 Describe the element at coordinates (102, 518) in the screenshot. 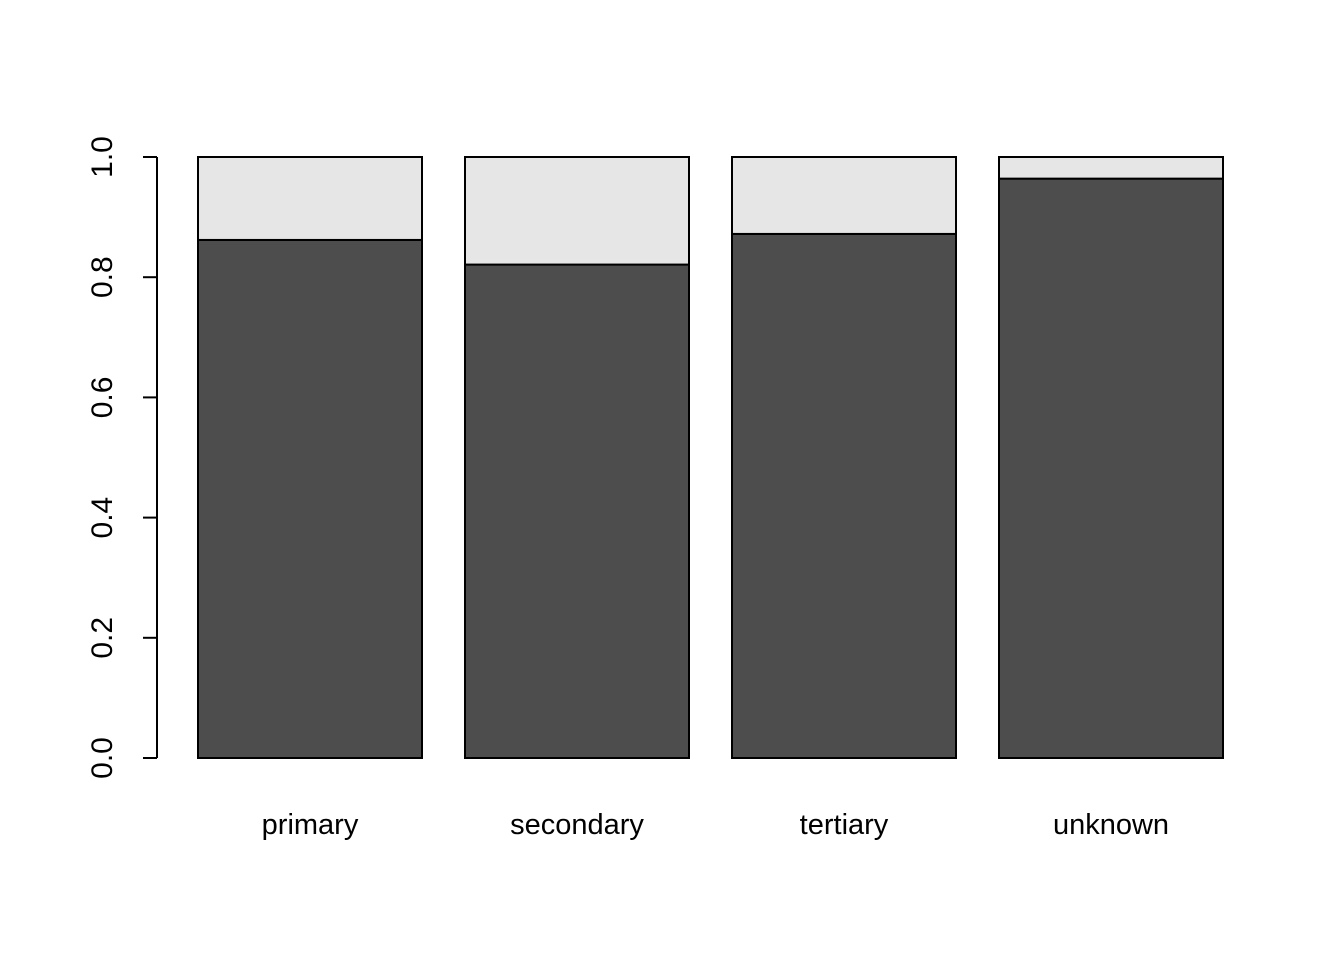

I see `y-tick-label: 0.4` at that location.